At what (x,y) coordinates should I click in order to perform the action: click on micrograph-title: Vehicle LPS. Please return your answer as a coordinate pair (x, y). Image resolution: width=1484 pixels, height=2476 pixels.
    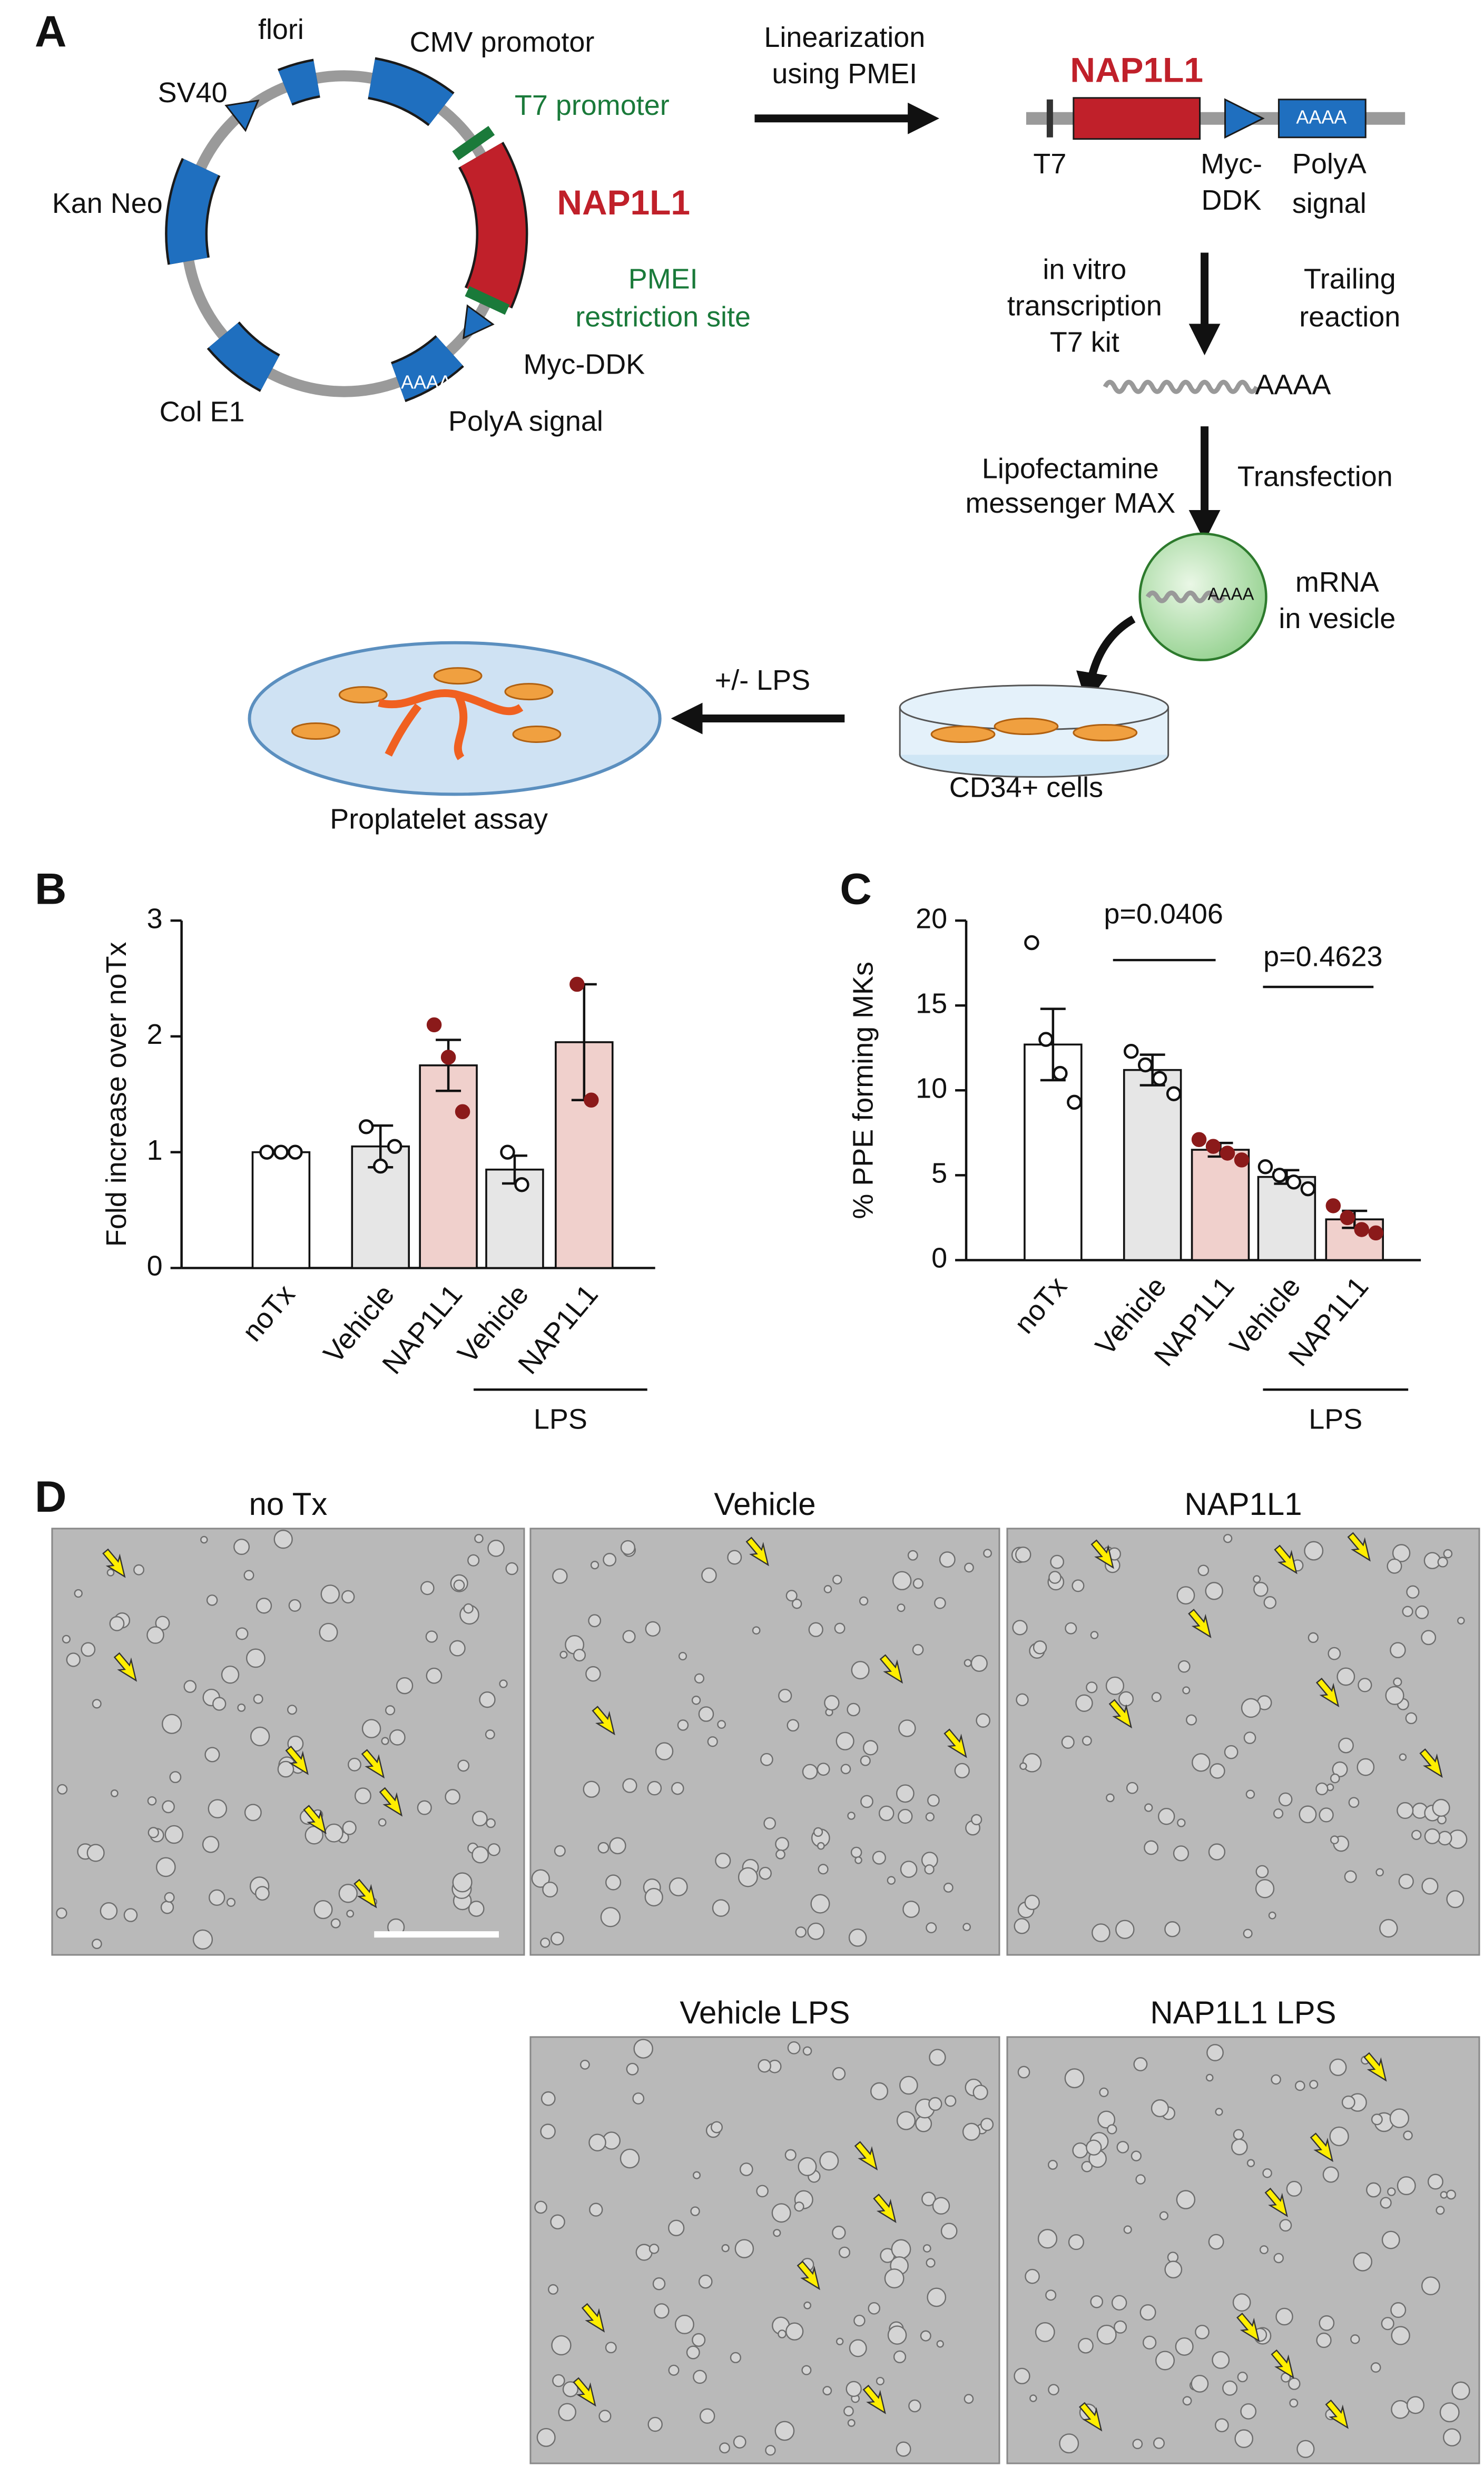
    Looking at the image, I should click on (765, 2012).